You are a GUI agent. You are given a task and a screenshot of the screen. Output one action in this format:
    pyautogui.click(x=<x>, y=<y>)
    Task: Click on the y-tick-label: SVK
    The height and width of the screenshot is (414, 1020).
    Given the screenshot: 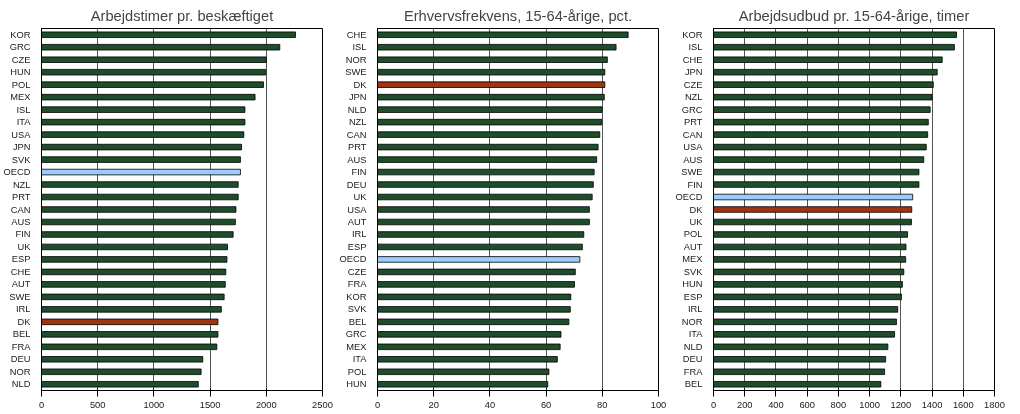 What is the action you would take?
    pyautogui.click(x=357, y=309)
    